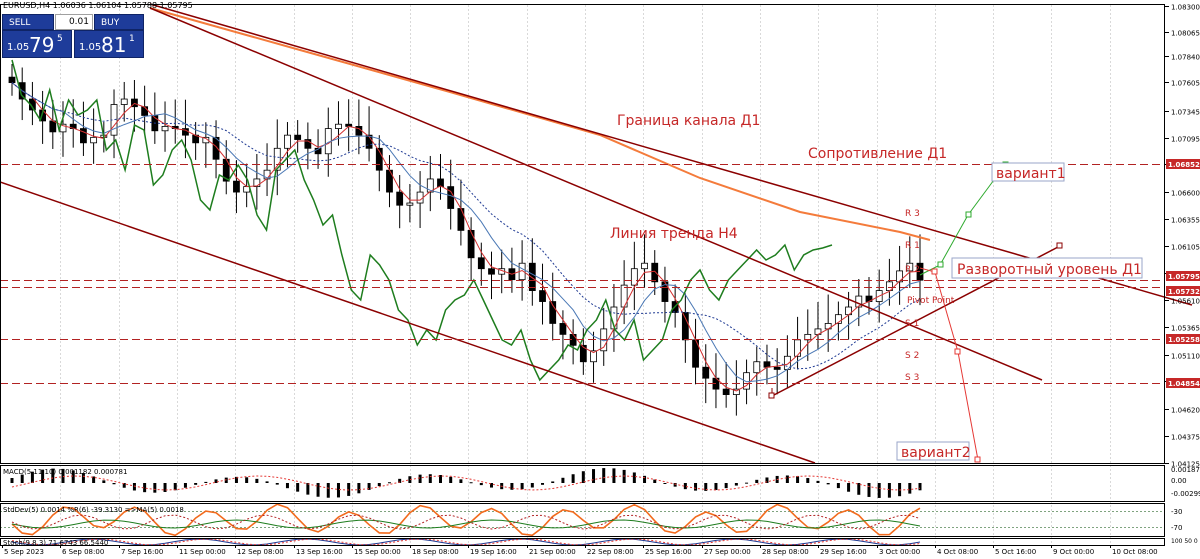  I want to click on buy-price-small: 1, so click(132, 39).